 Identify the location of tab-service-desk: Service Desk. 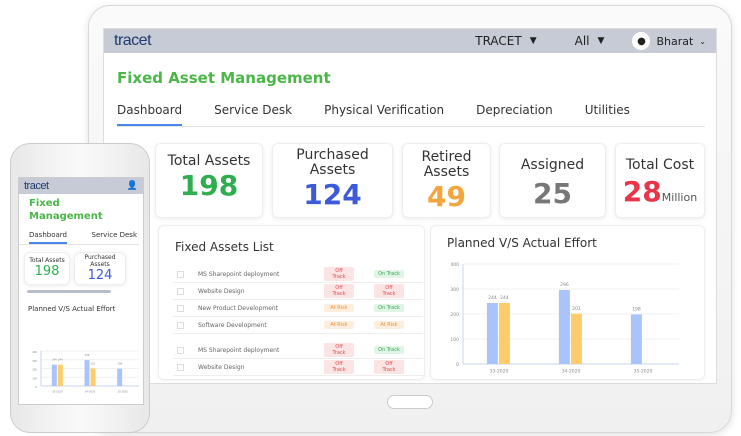
(253, 110).